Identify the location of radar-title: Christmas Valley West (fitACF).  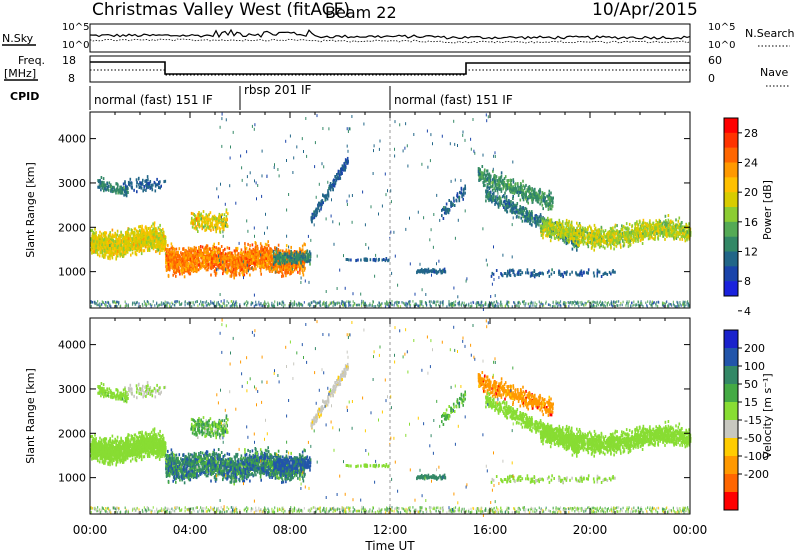
(221, 10).